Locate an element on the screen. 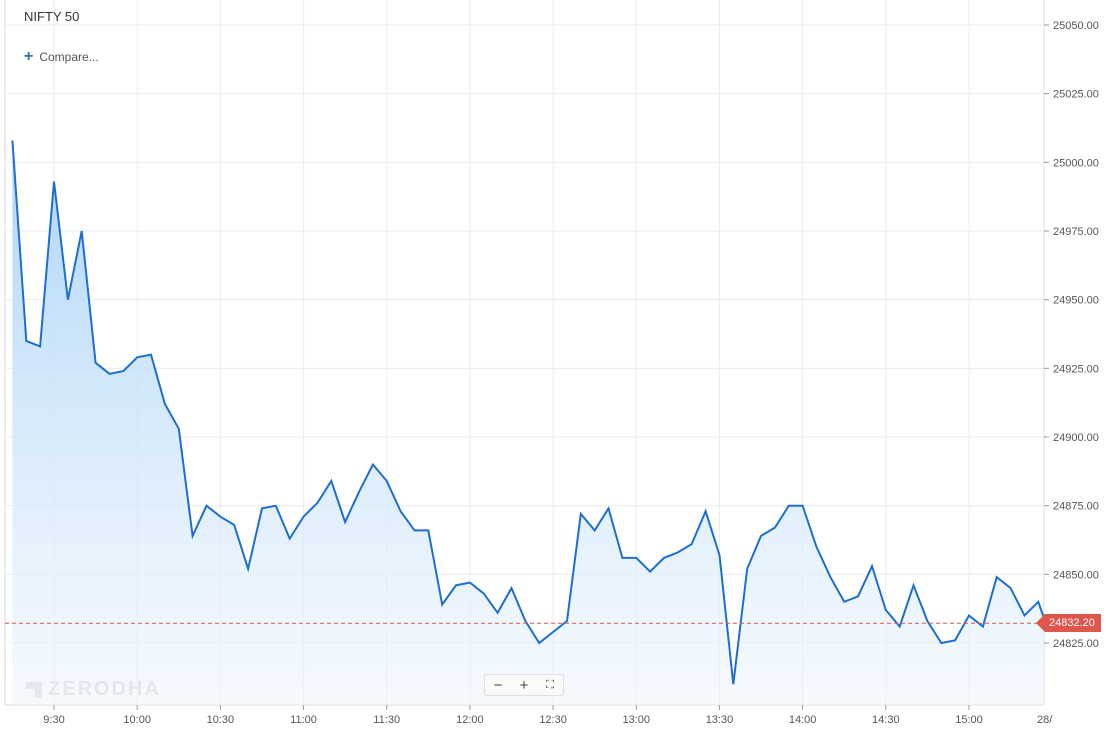 This screenshot has width=1109, height=743. watermark: ZERODHA is located at coordinates (93, 689).